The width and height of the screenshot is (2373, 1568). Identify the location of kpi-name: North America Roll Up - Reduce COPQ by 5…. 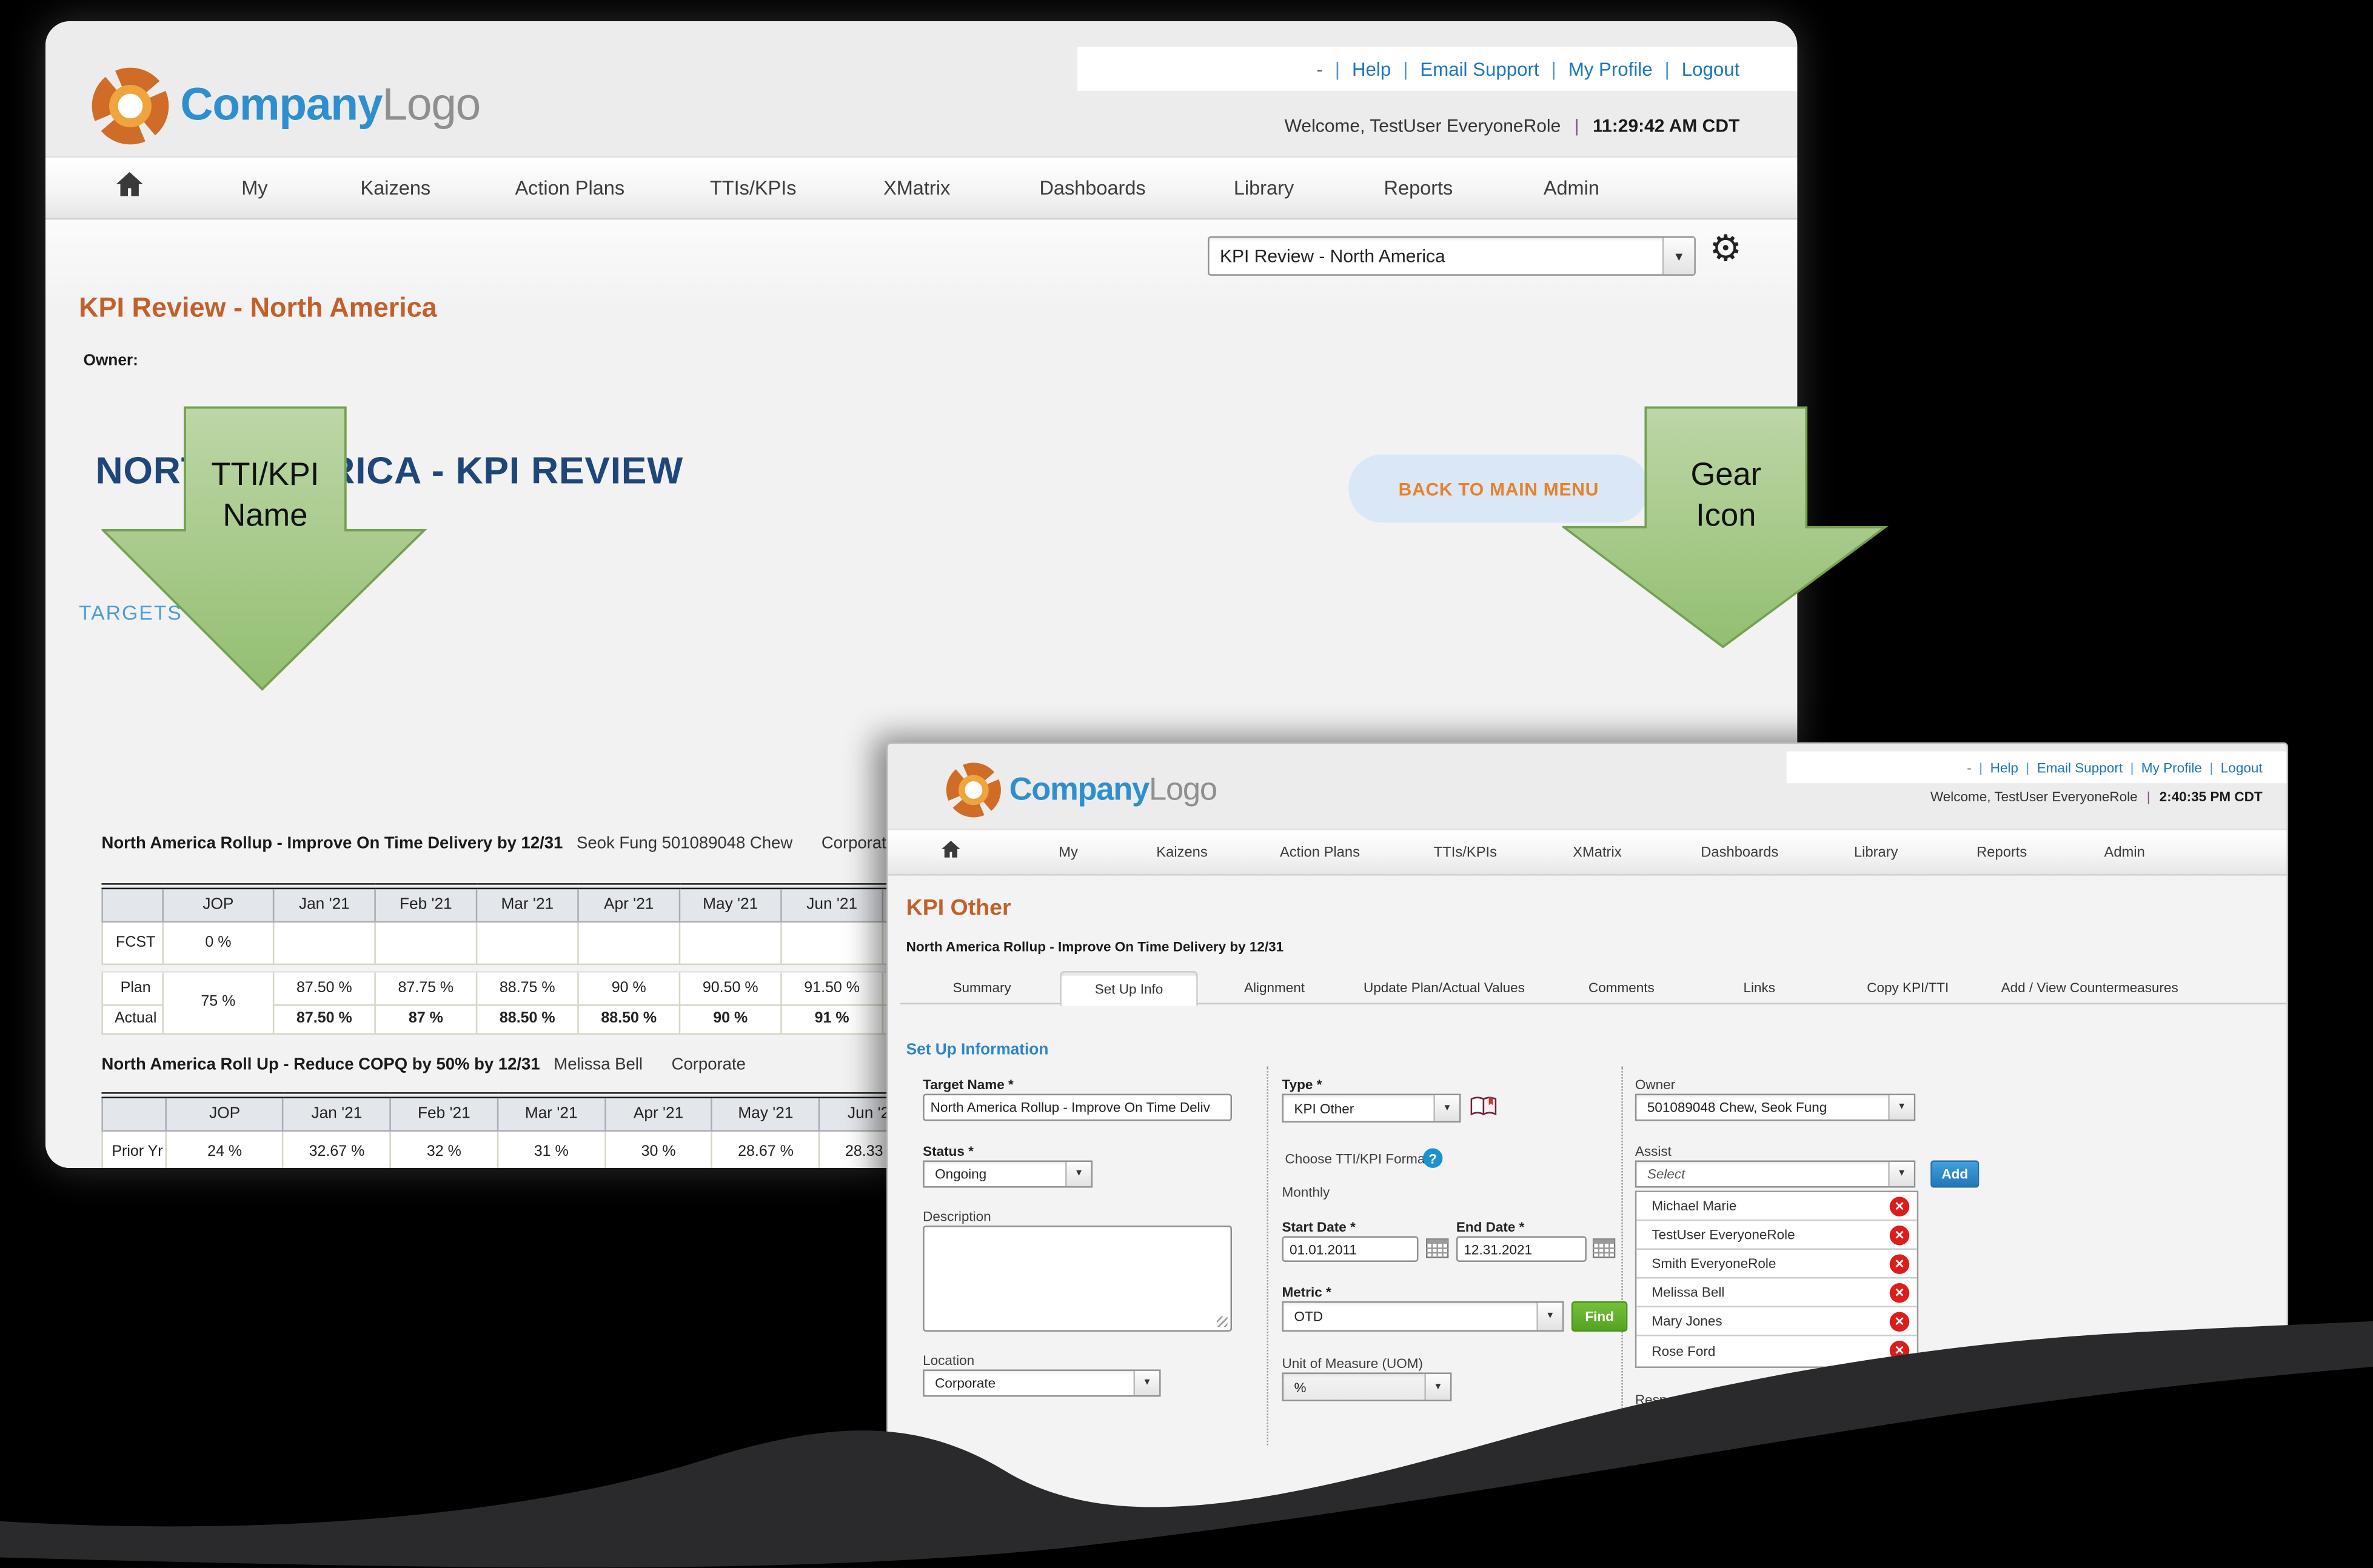
(321, 1065).